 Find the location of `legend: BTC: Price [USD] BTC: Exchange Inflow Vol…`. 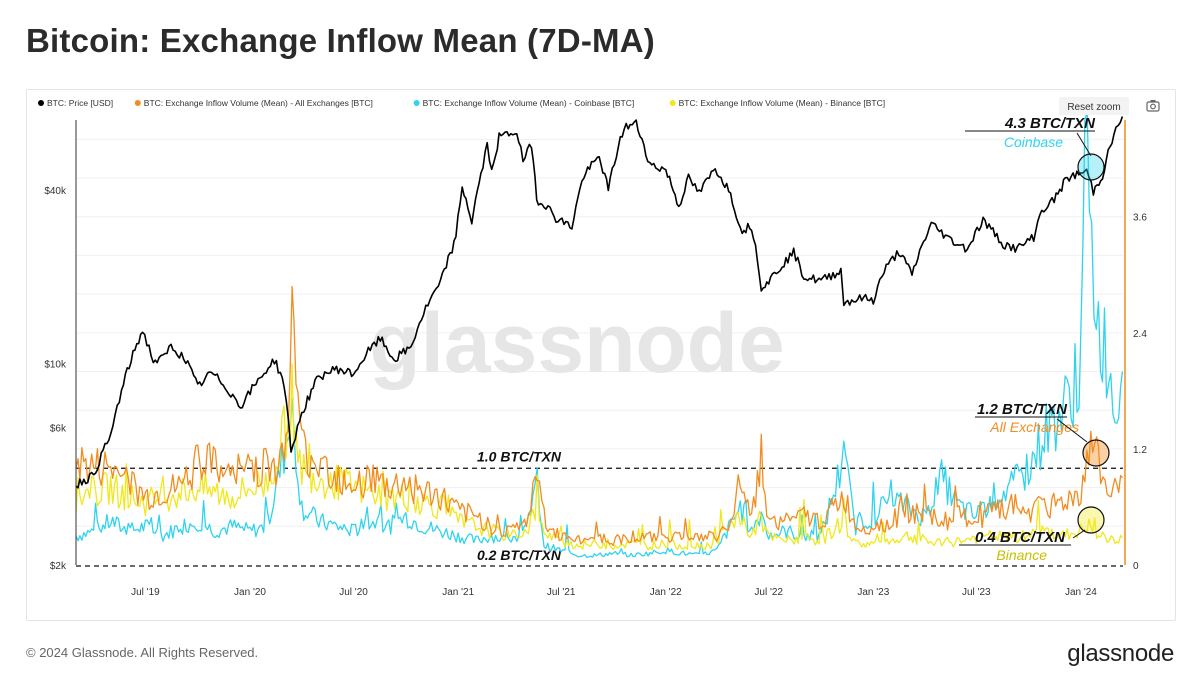

legend: BTC: Price [USD] BTC: Exchange Inflow Vol… is located at coordinates (461, 103).